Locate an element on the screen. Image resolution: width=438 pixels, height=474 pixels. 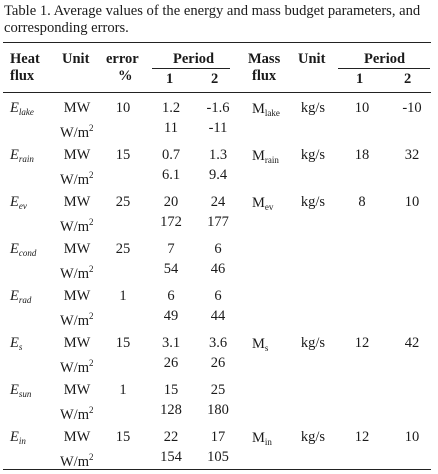
period2-mw-value: 3.6 is located at coordinates (218, 343).